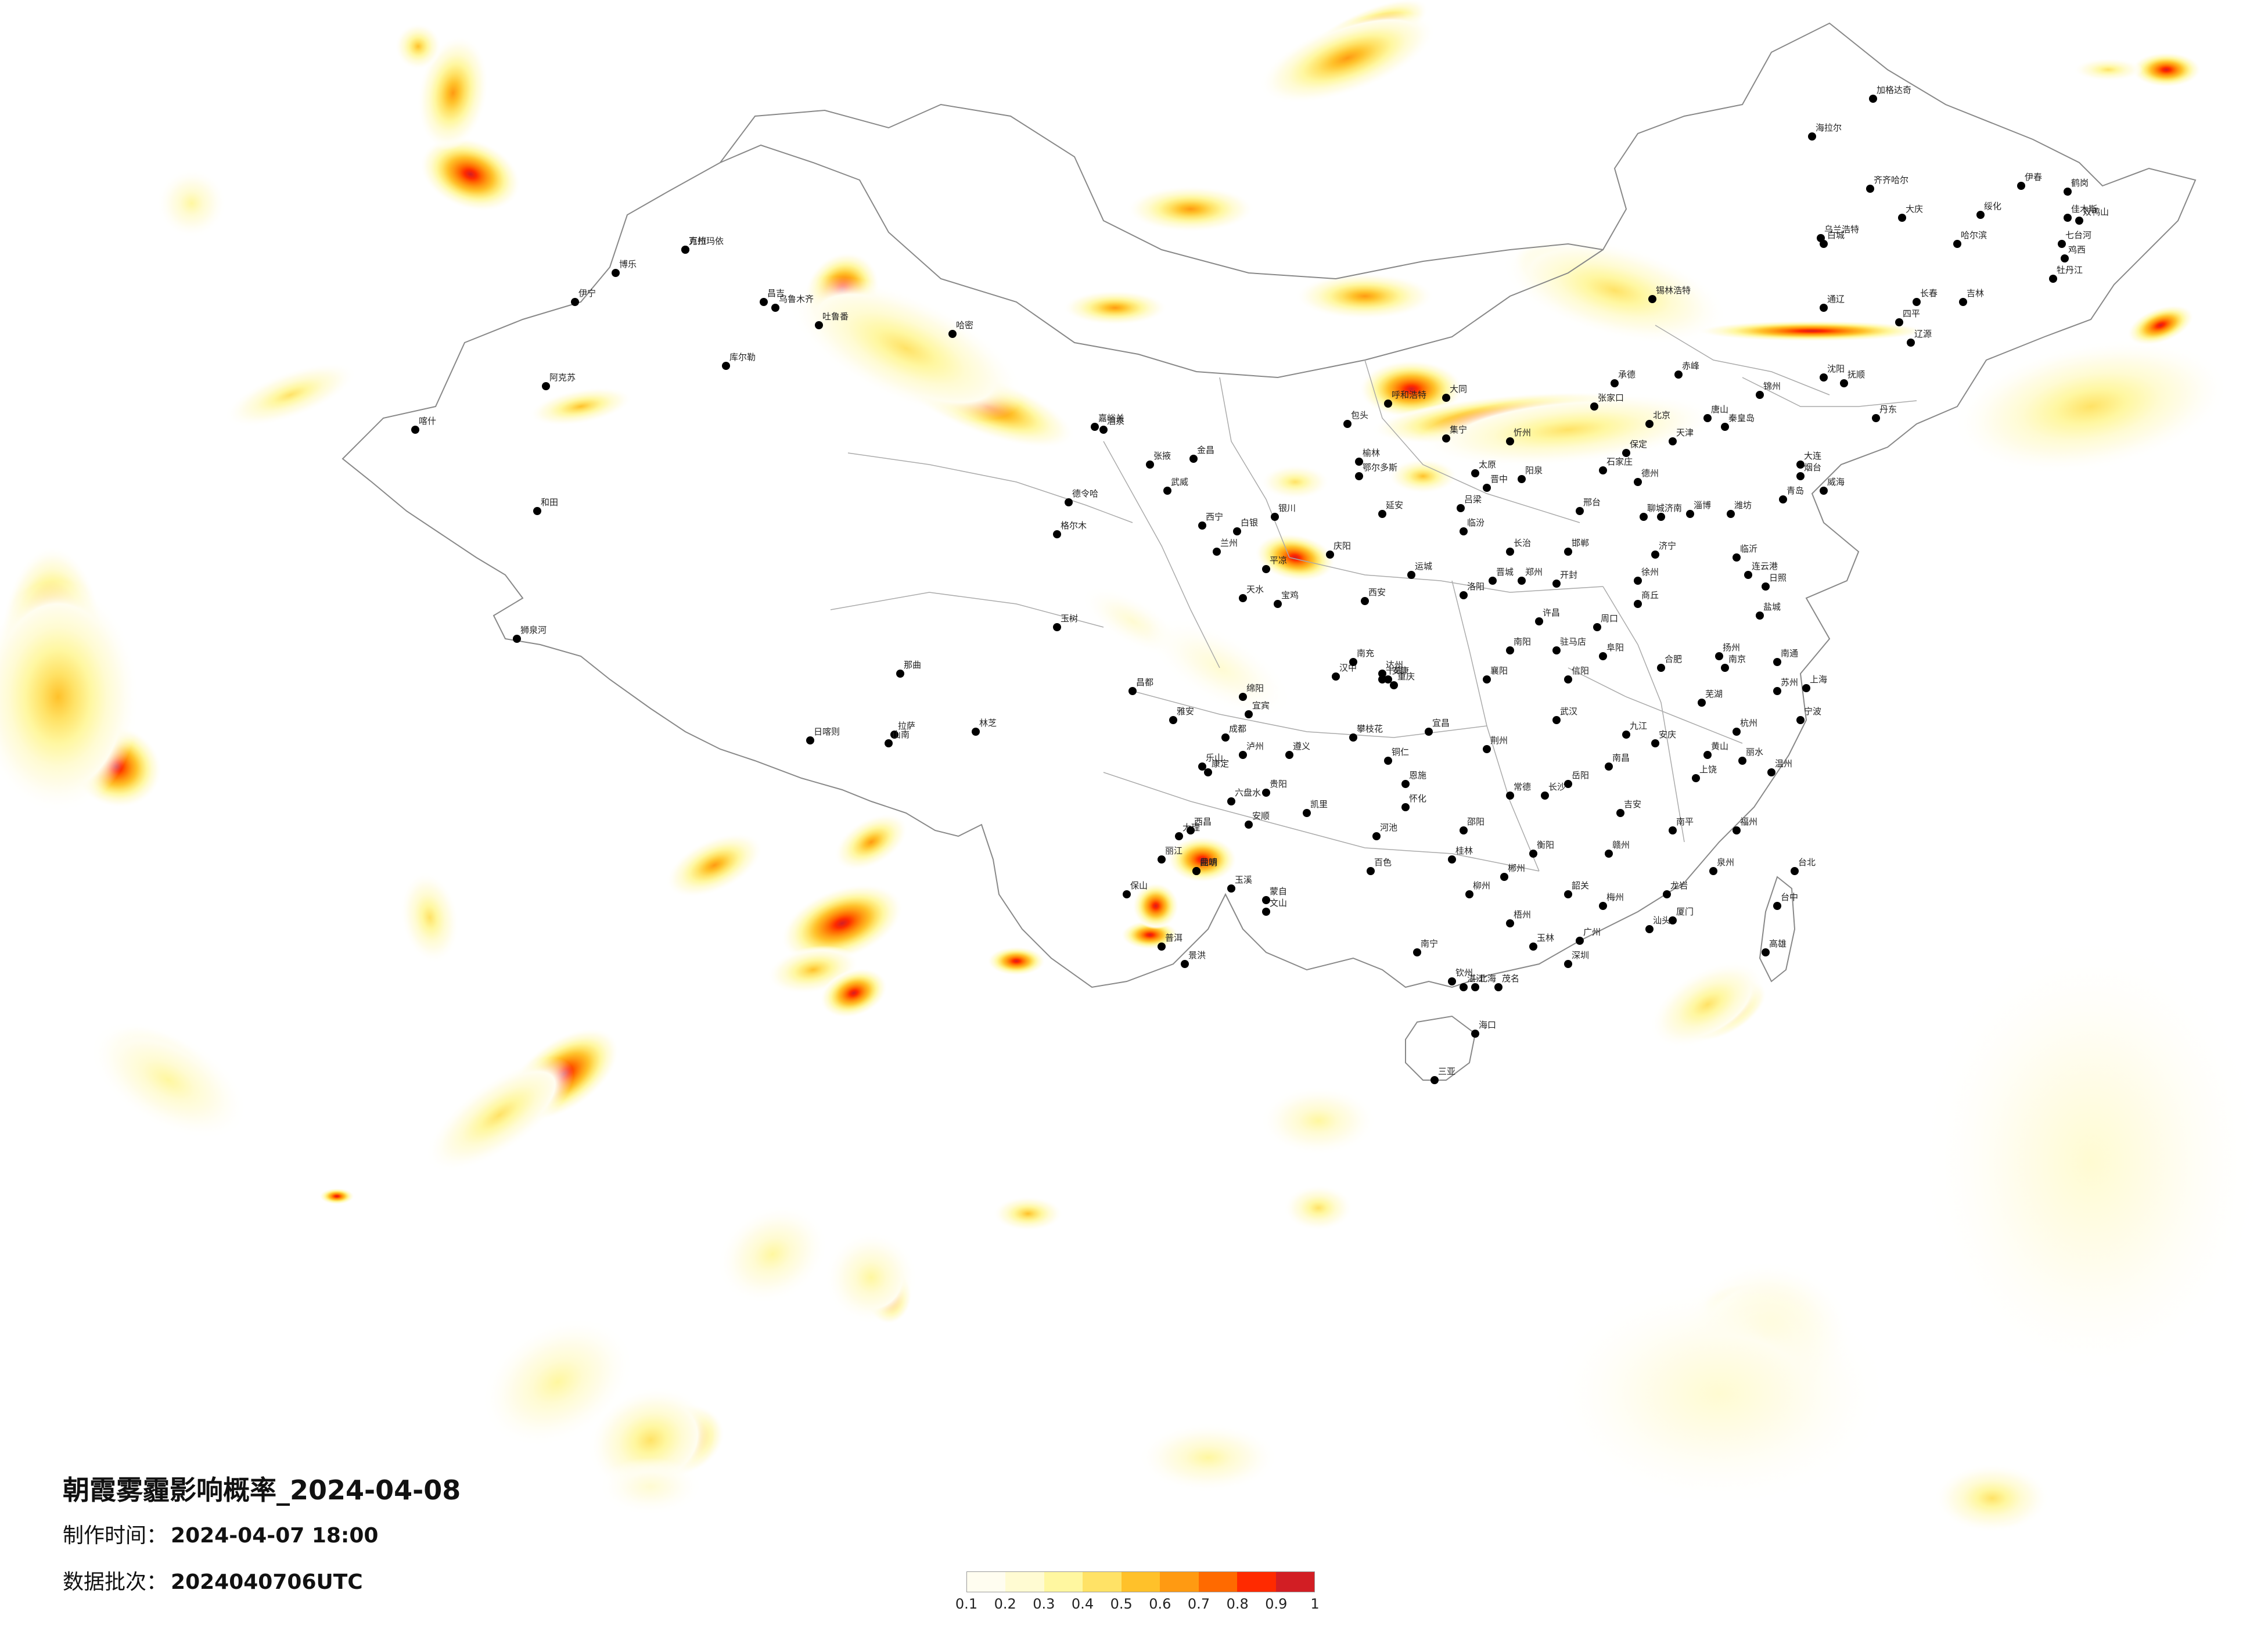 The width and height of the screenshot is (2268, 1626). What do you see at coordinates (1836, 482) in the screenshot?
I see `city-label: 威海` at bounding box center [1836, 482].